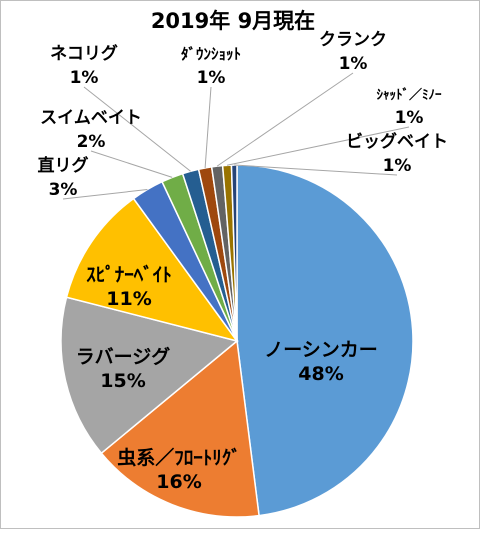 The image size is (480, 533). What do you see at coordinates (128, 299) in the screenshot?
I see `slice-4-value-label: 11%` at bounding box center [128, 299].